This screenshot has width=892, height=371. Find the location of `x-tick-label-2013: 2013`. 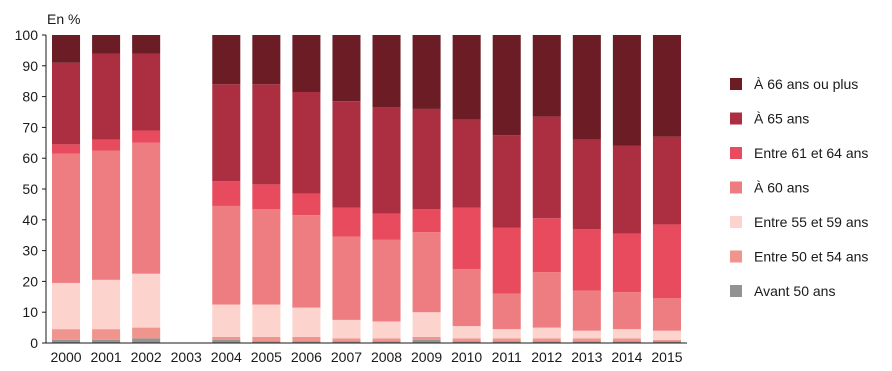

x-tick-label-2013: 2013 is located at coordinates (586, 357).